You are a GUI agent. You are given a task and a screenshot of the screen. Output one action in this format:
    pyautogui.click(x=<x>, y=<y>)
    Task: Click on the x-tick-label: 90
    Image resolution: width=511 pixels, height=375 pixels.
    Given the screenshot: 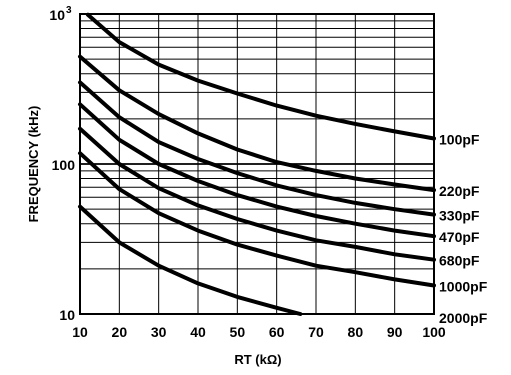 What is the action you would take?
    pyautogui.click(x=395, y=332)
    